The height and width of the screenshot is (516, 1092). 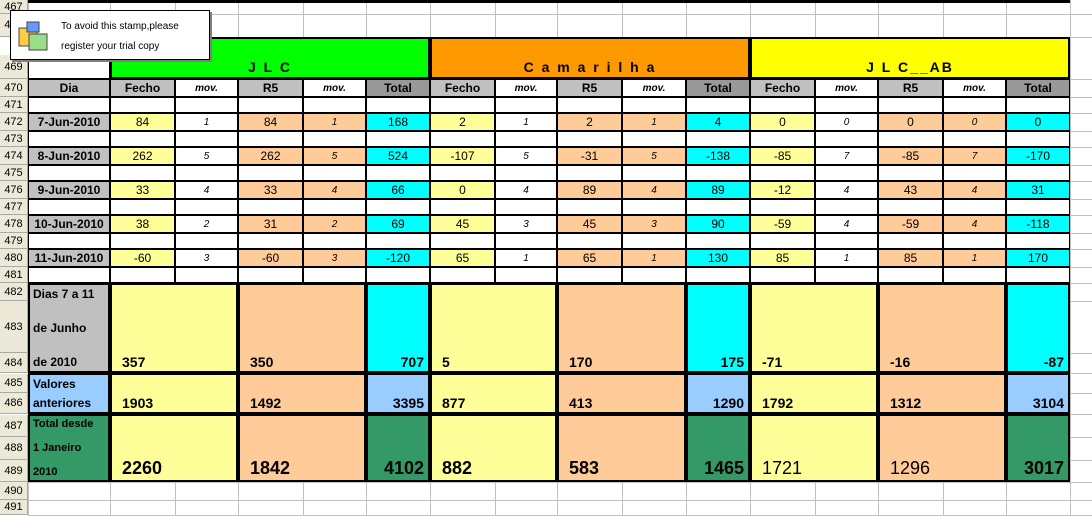 I want to click on day-label: 10-Jun-2010, so click(x=69, y=224).